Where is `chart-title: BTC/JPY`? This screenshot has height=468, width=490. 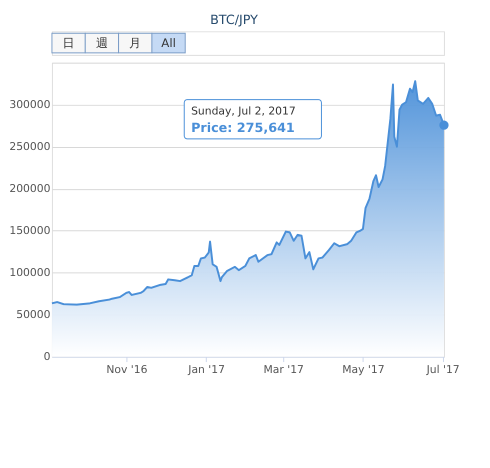 chart-title: BTC/JPY is located at coordinates (234, 20).